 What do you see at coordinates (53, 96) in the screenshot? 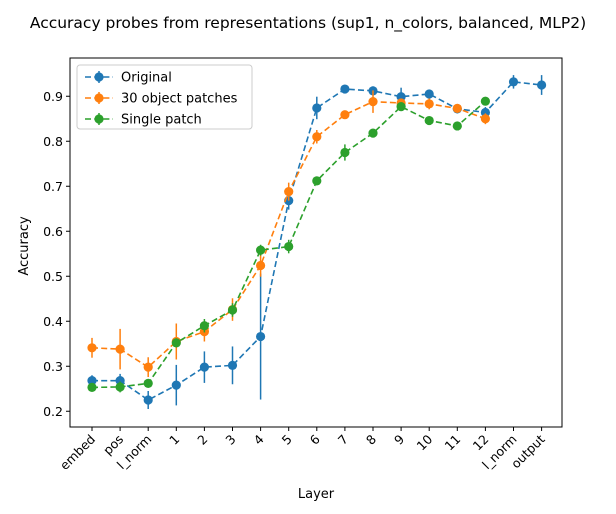
I see `y-tick-label: 0.9` at bounding box center [53, 96].